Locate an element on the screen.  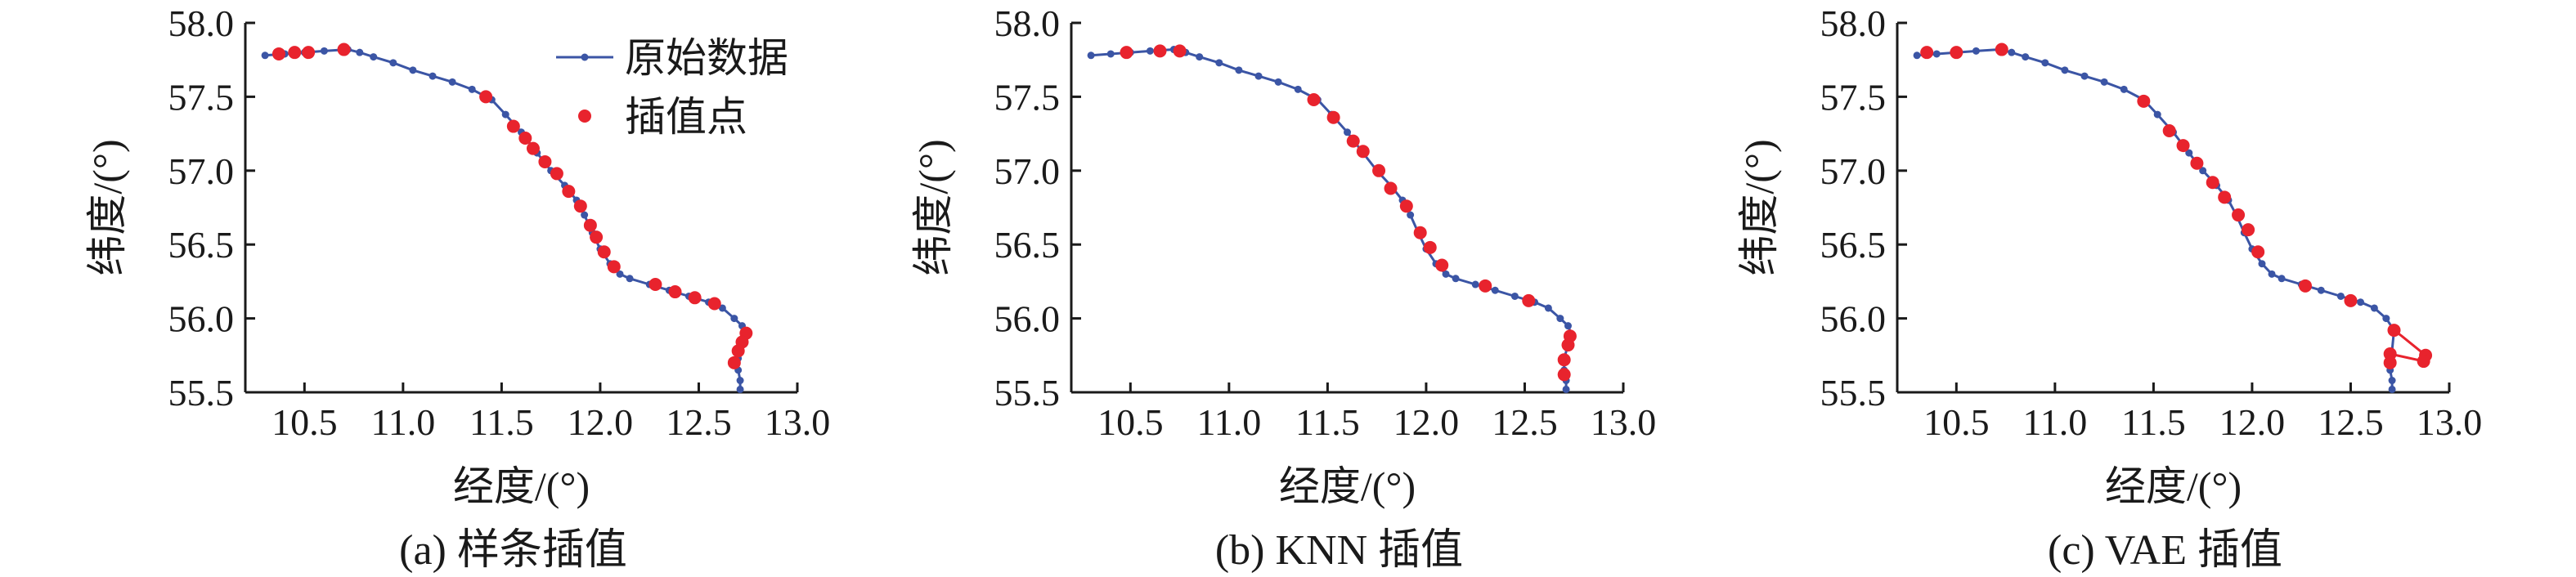
legend-original-marker is located at coordinates (585, 57).